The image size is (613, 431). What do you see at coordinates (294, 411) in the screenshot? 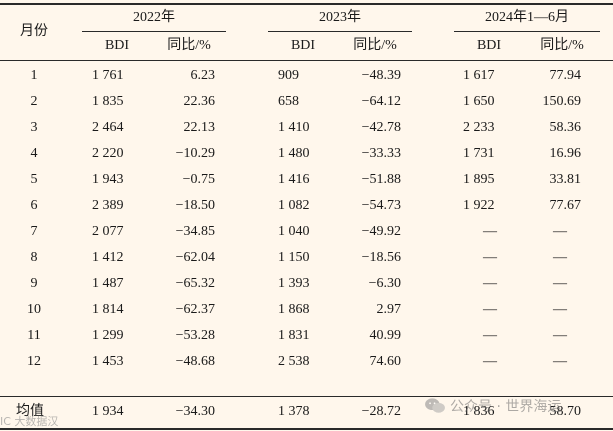
I see `average-bdi-2023: 1 378` at bounding box center [294, 411].